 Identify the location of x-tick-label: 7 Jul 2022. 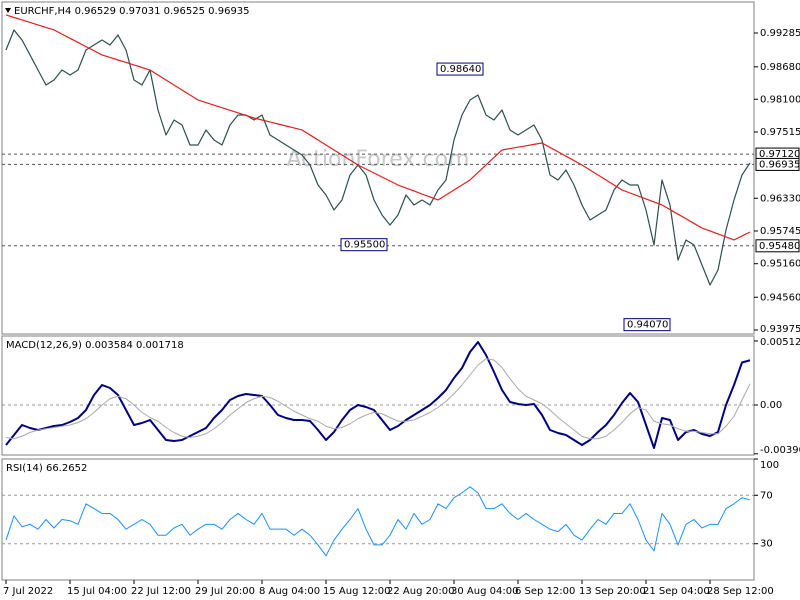
(28, 591).